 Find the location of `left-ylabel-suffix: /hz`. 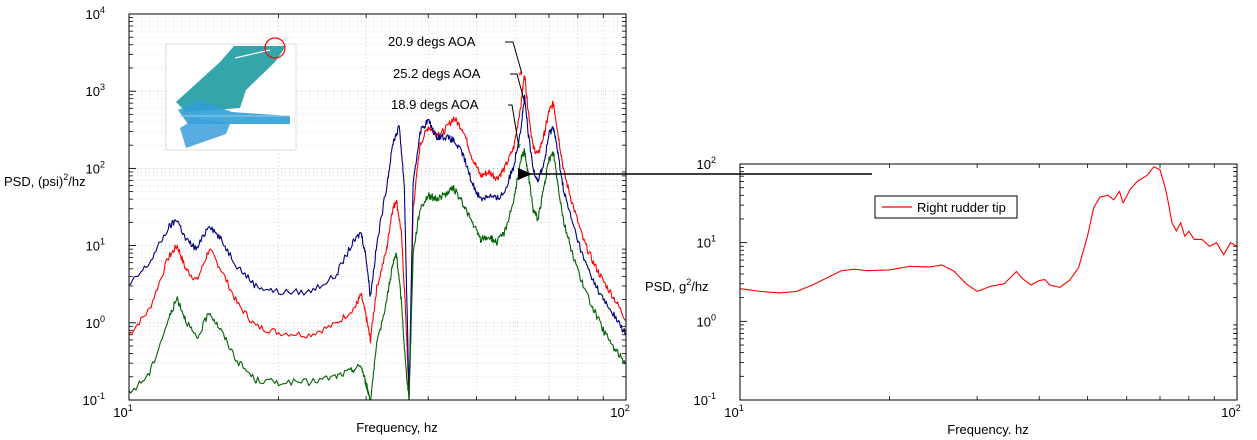

left-ylabel-suffix: /hz is located at coordinates (76, 181).